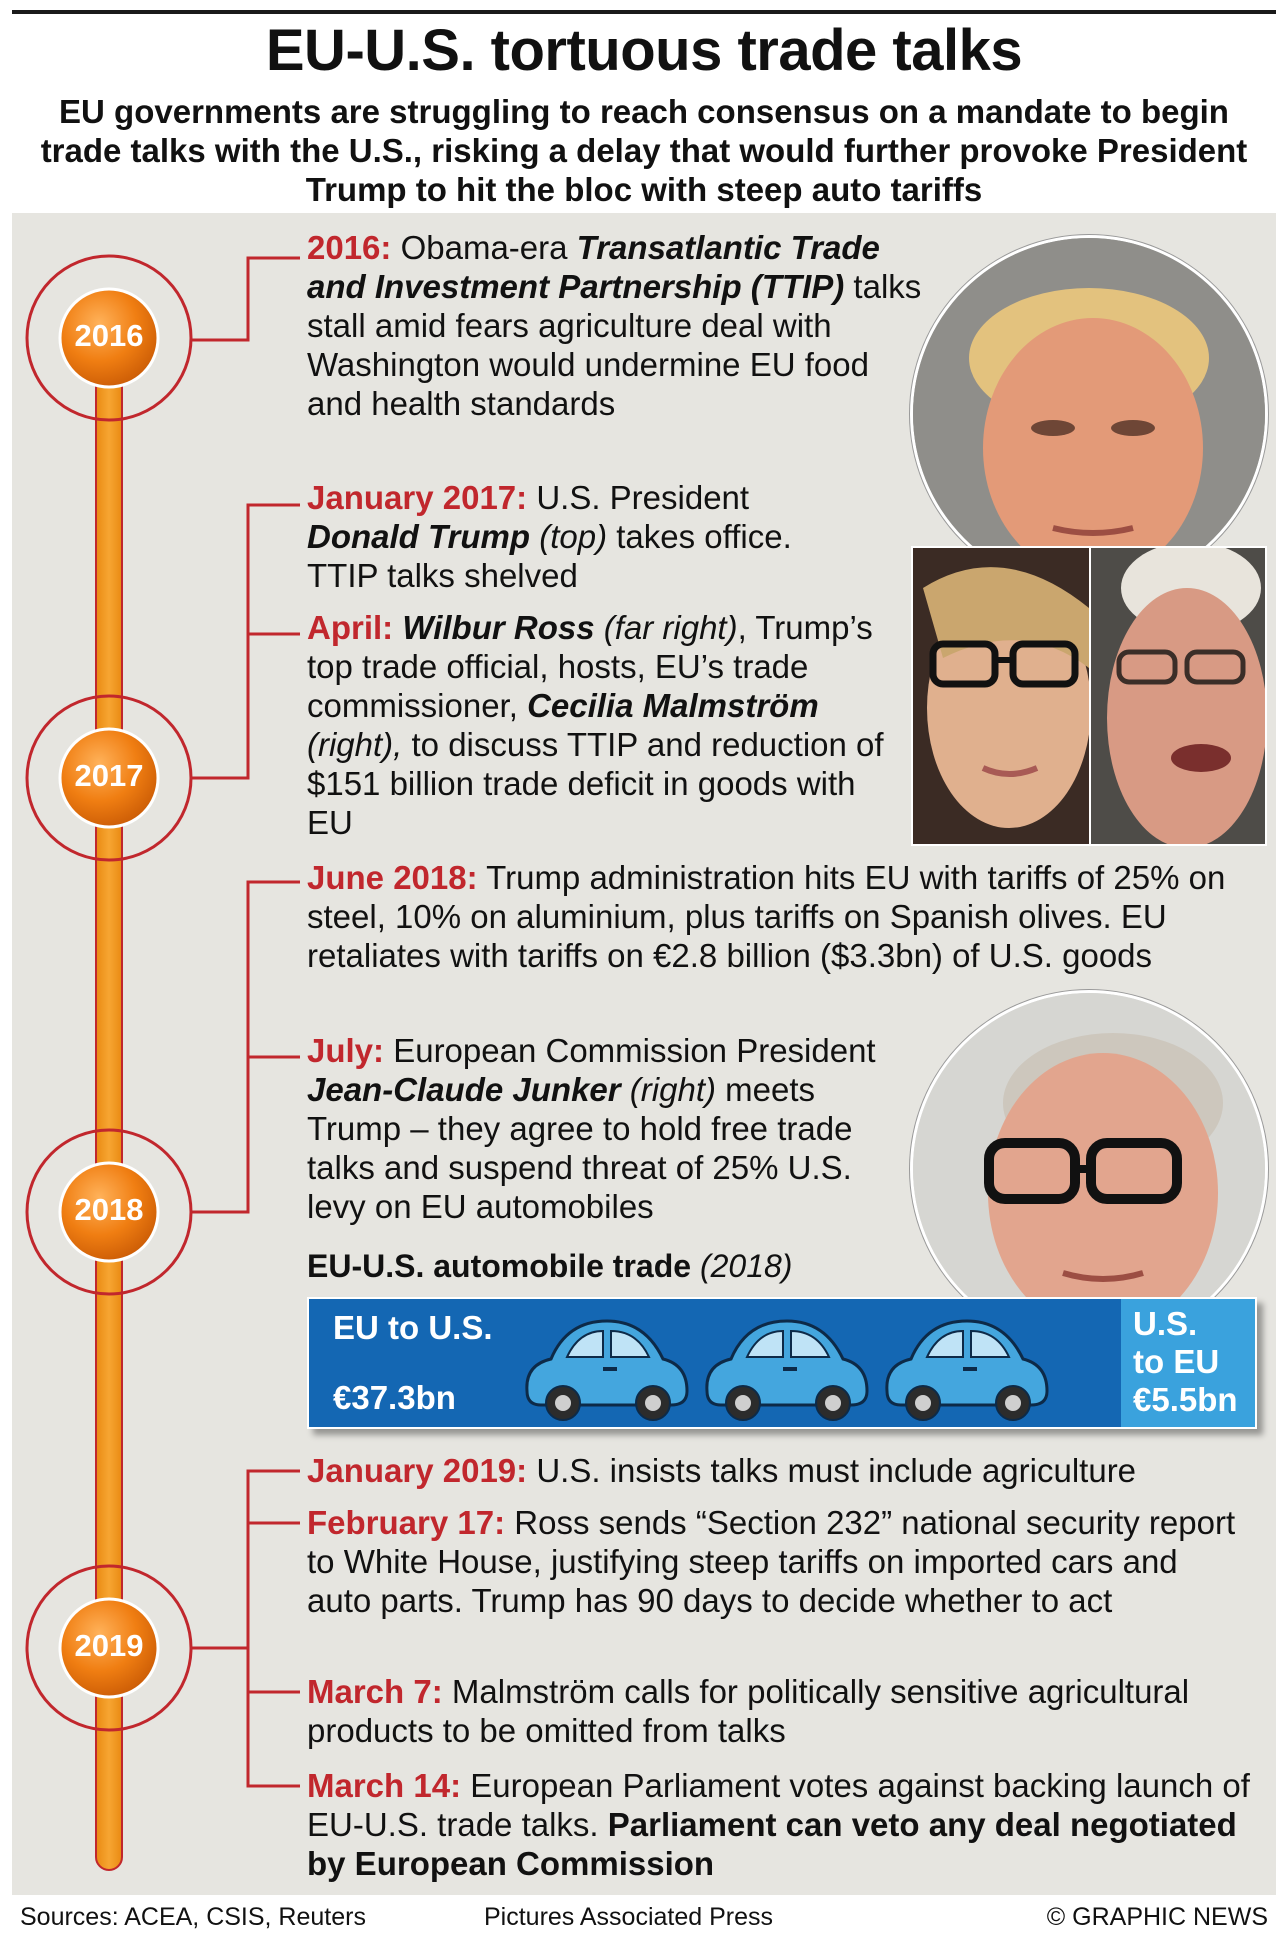  Describe the element at coordinates (417, 1470) in the screenshot. I see `entry-jan-2019-date: January 2019:` at that location.